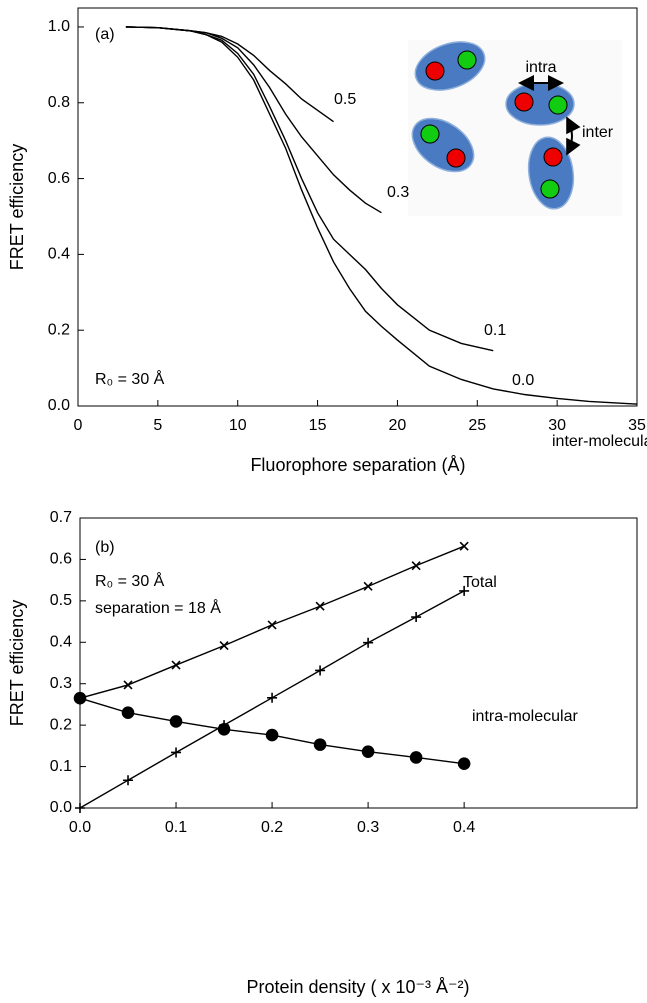 The image size is (647, 1003). Describe the element at coordinates (78, 425) in the screenshot. I see `x-tick-label: 0` at that location.